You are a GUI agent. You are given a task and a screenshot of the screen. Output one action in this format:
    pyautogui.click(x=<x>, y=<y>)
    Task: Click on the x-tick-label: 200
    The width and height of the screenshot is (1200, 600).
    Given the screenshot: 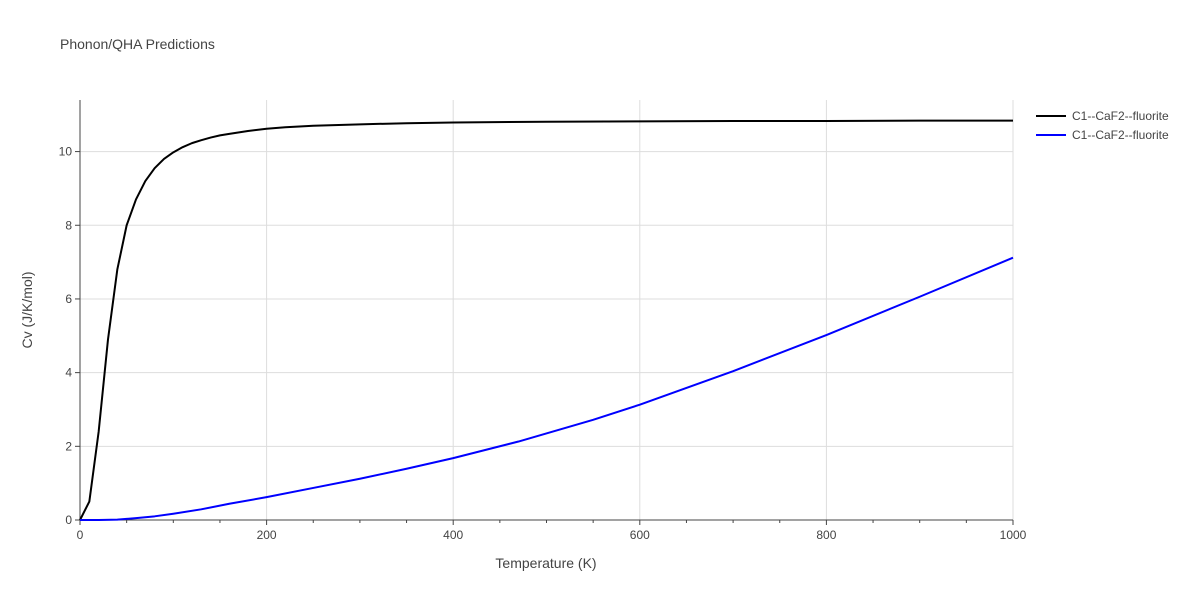 What is the action you would take?
    pyautogui.click(x=267, y=535)
    